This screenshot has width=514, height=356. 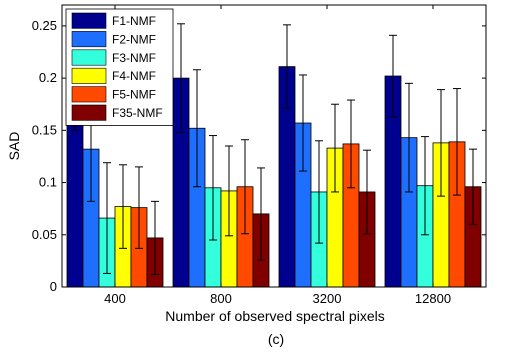 What do you see at coordinates (44, 129) in the screenshot?
I see `y-tick-label: 0.15` at bounding box center [44, 129].